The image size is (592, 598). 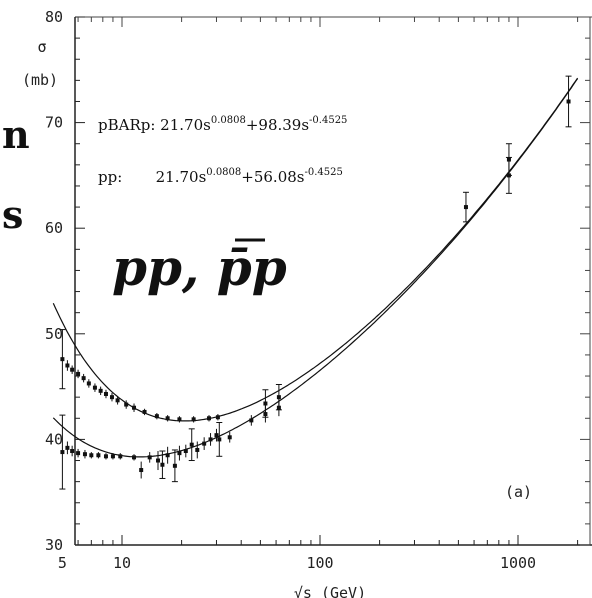 What do you see at coordinates (54, 123) in the screenshot?
I see `y-tick-label: 70` at bounding box center [54, 123].